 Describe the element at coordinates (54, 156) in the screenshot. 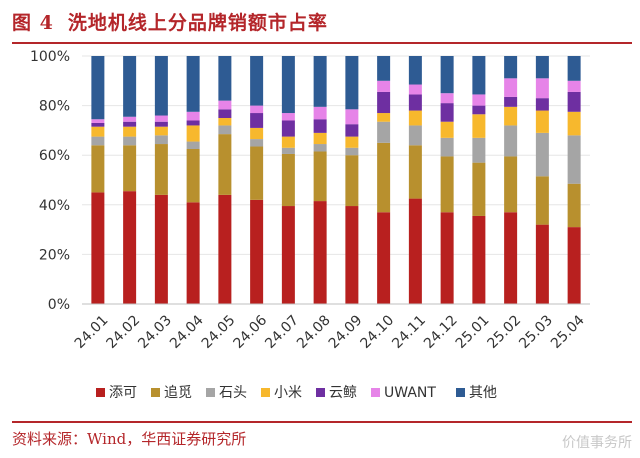

I see `y-tick-label: 60%` at that location.